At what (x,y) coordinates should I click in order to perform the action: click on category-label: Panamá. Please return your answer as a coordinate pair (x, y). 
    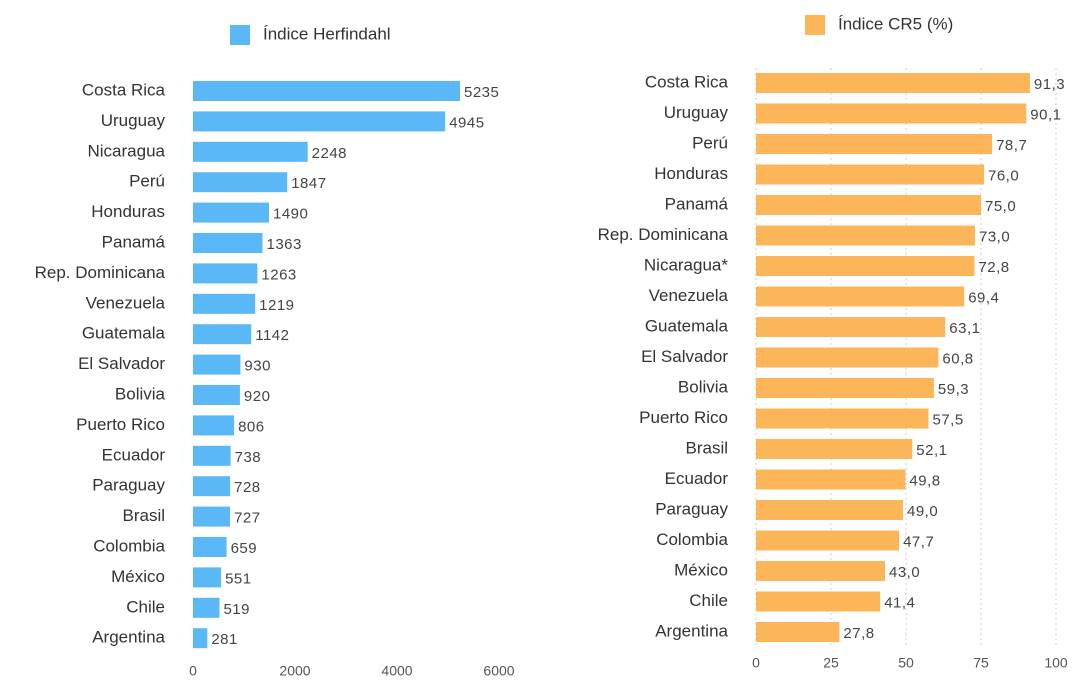
    Looking at the image, I should click on (697, 203).